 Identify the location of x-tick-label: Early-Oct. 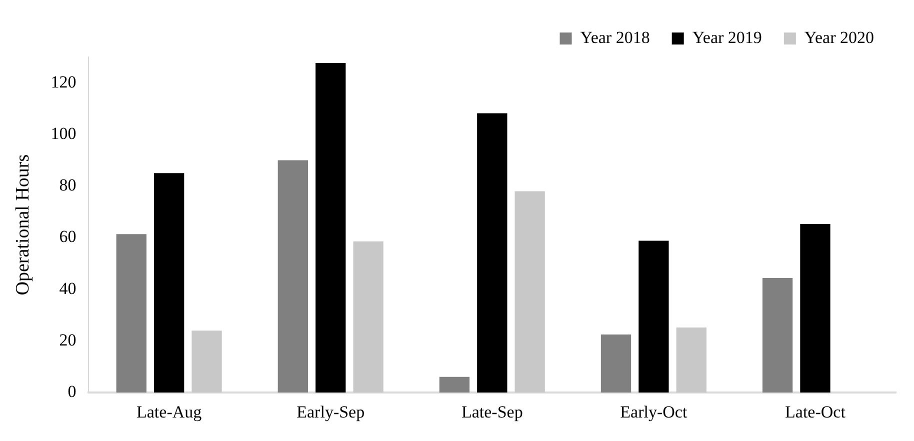
(654, 412).